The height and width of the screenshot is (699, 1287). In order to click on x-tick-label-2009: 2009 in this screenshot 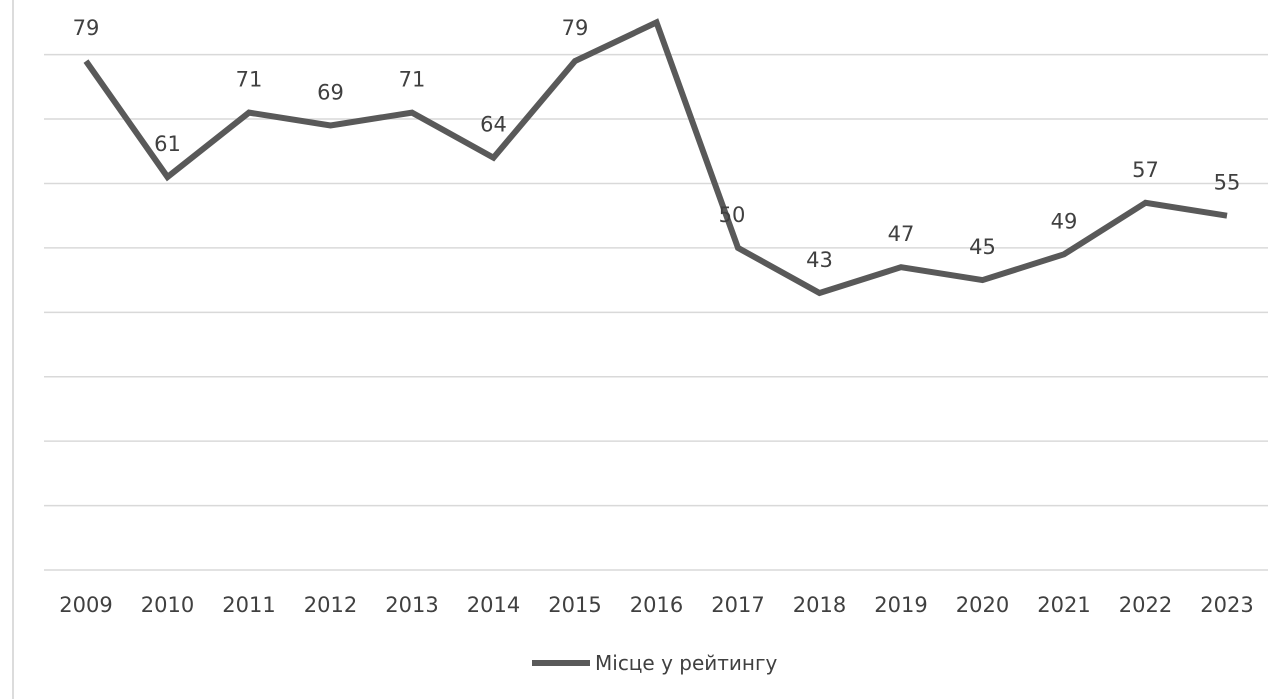, I will do `click(85, 605)`.